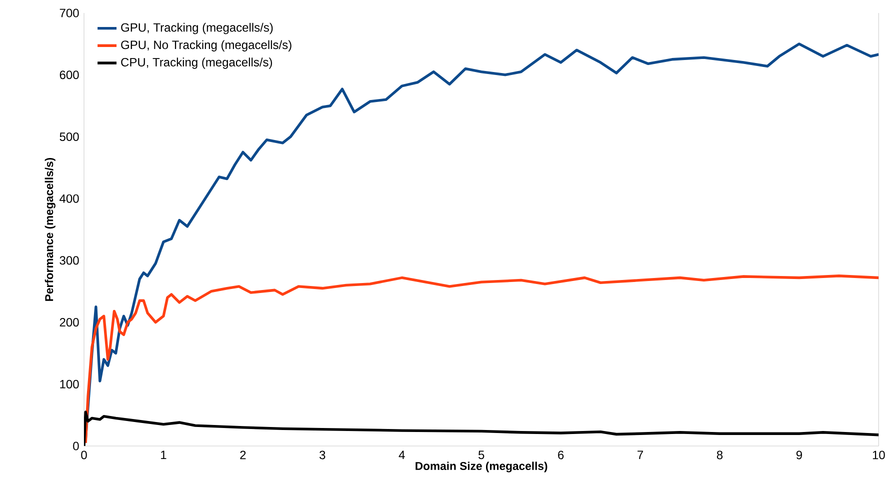 The height and width of the screenshot is (487, 892). Describe the element at coordinates (481, 455) in the screenshot. I see `x-tick-label: 5` at that location.